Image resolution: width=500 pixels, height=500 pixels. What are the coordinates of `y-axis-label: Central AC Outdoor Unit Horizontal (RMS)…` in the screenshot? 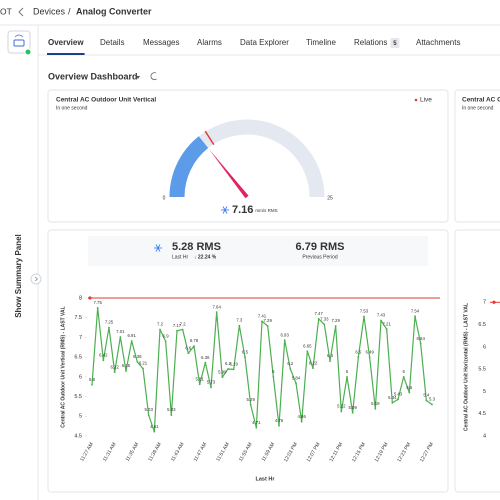 It's located at (466, 367).